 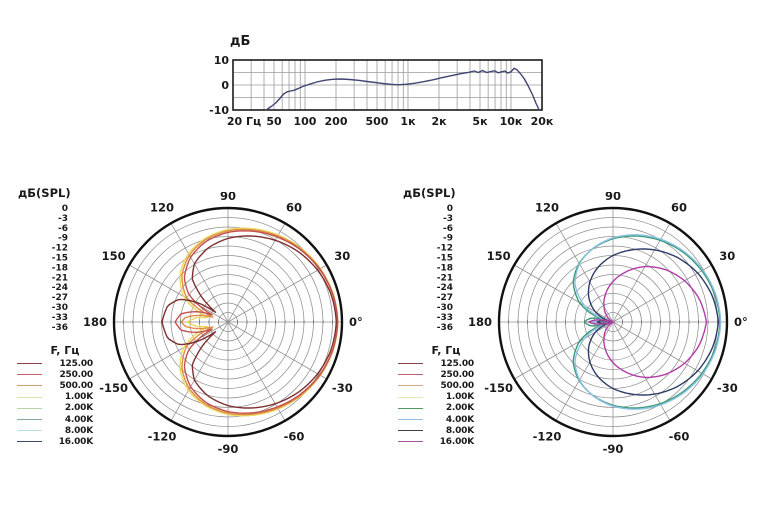 I want to click on polar-series-8.00K, so click(x=653, y=322).